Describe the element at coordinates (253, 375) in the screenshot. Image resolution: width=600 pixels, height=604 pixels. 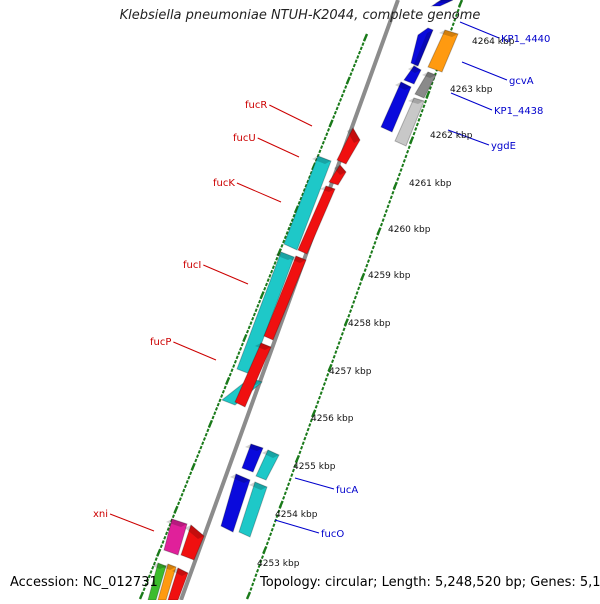
I see `gene-fucp-red` at that location.